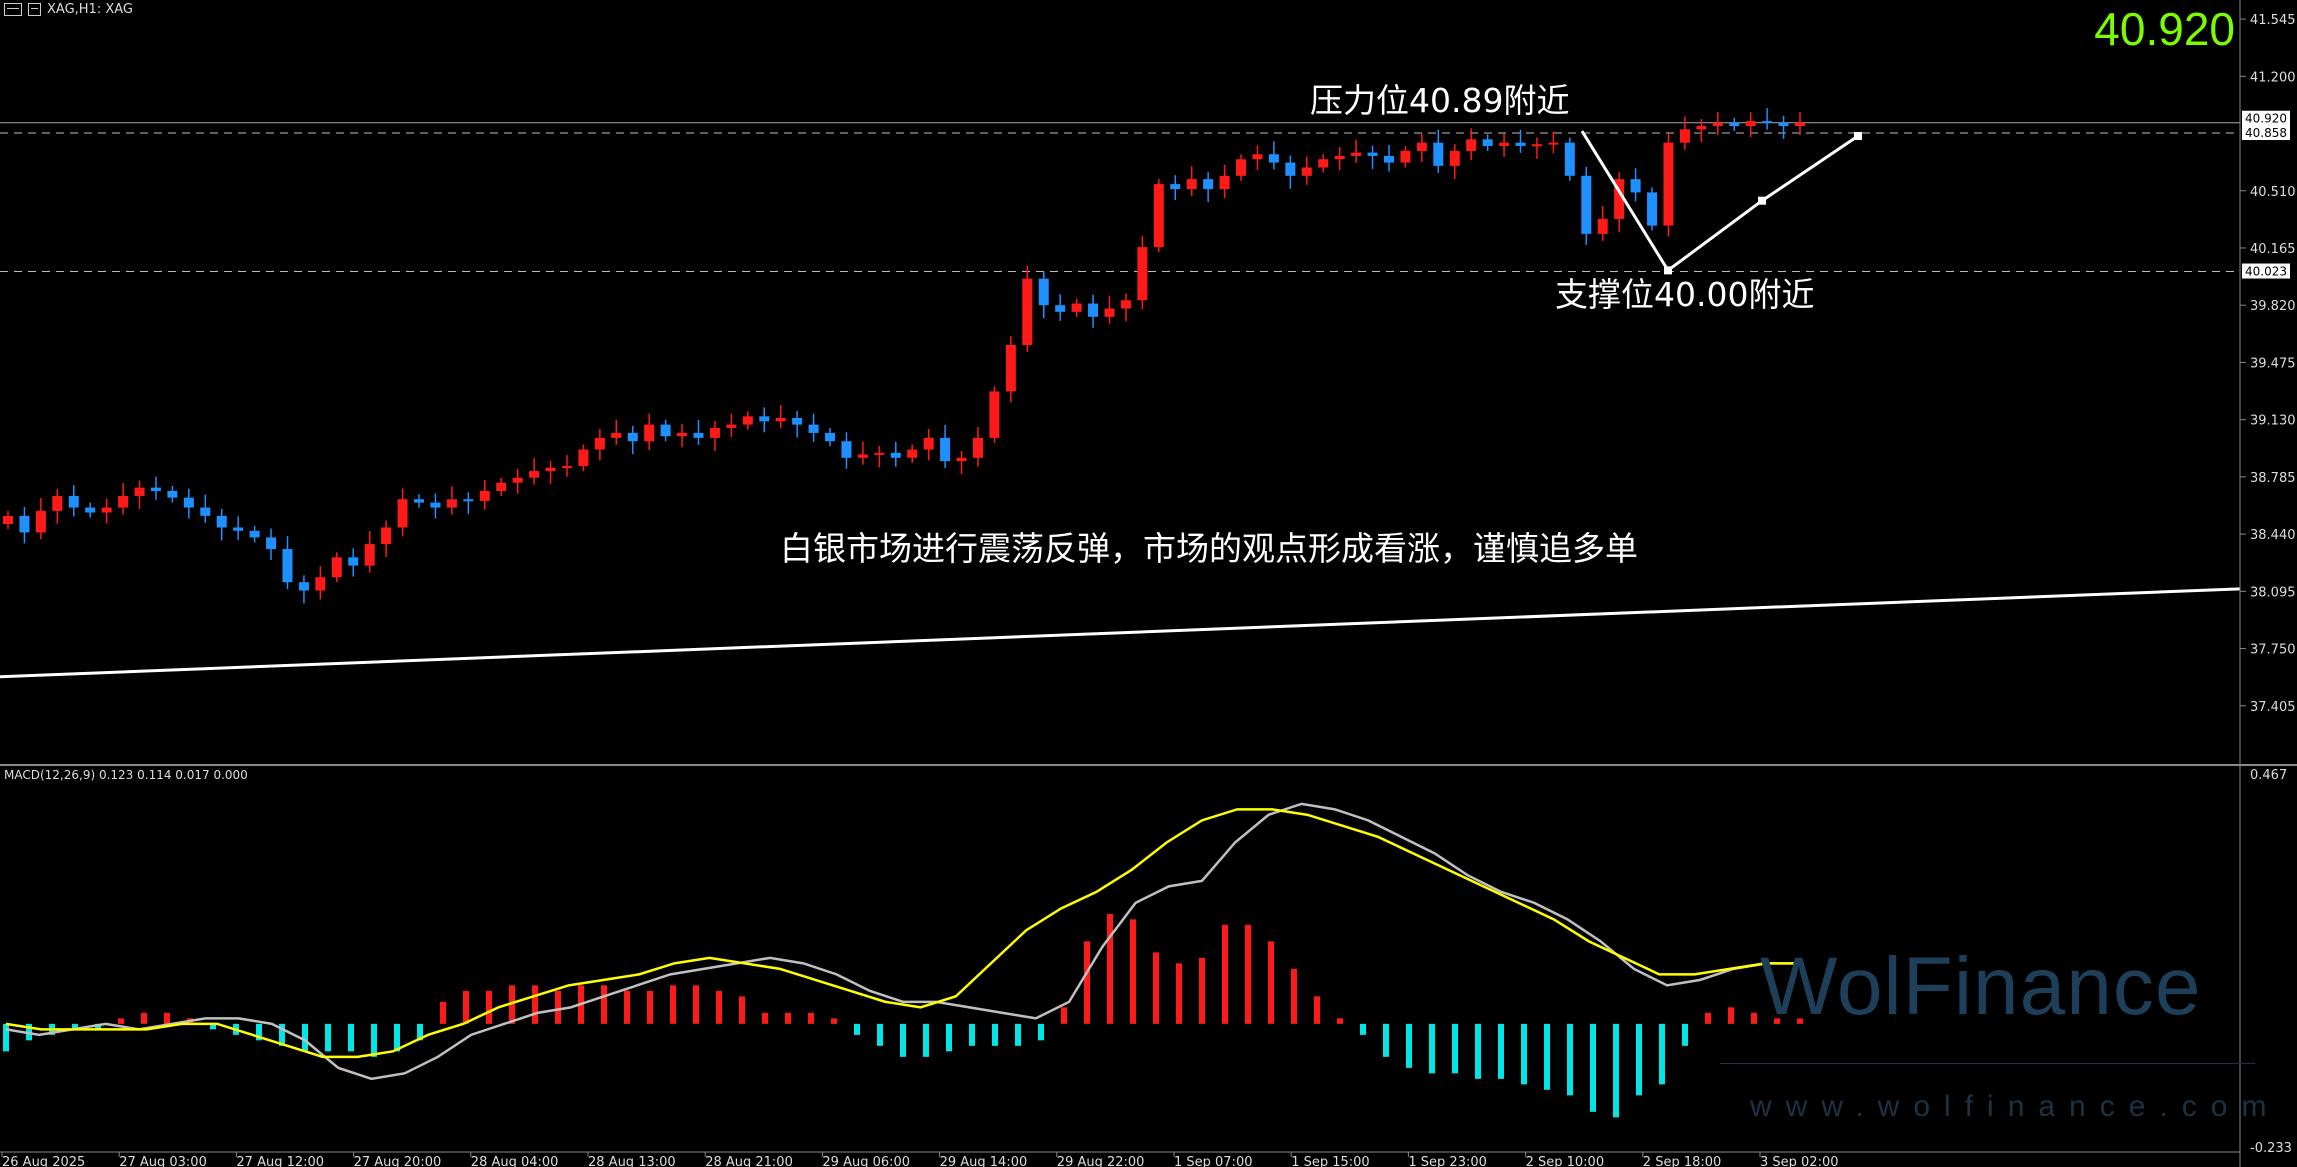 This screenshot has width=2297, height=1167. What do you see at coordinates (90, 9) in the screenshot?
I see `chart-title: XAG,H1: XAG` at bounding box center [90, 9].